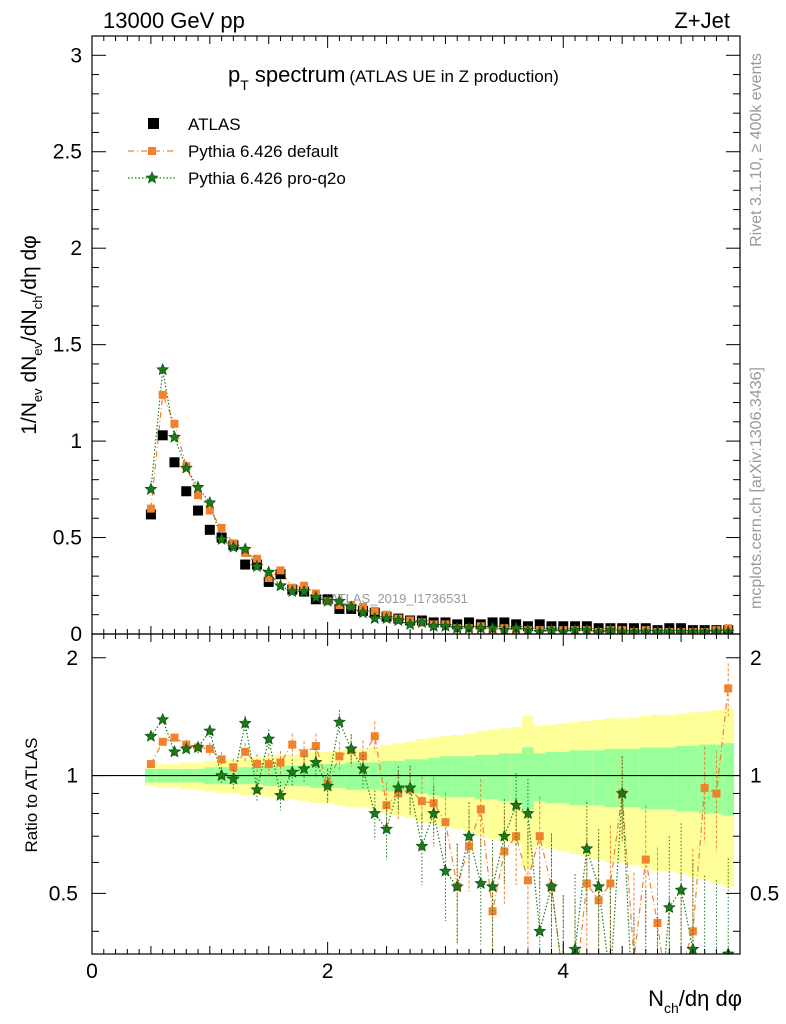 This screenshot has width=786, height=1024. What do you see at coordinates (263, 151) in the screenshot?
I see `legend-label: Pythia 6.426 default` at bounding box center [263, 151].